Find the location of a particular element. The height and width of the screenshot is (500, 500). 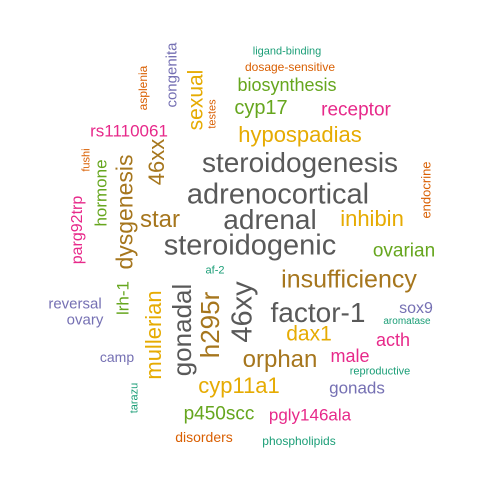

word-pgly146ala: pgly146ala is located at coordinates (310, 415).